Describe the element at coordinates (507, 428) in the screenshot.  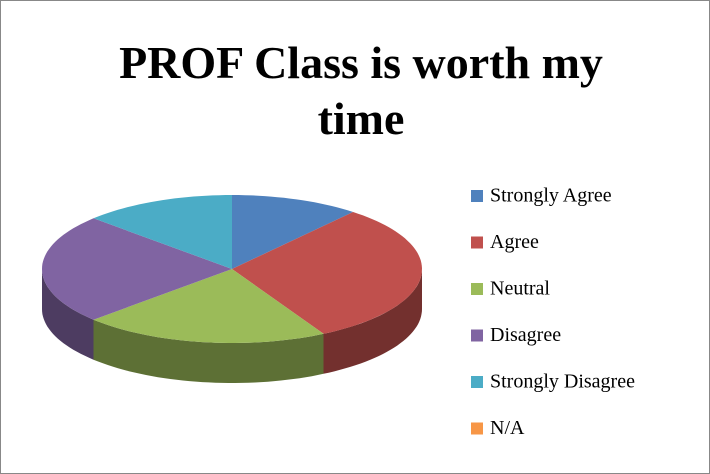
I see `legend-label: N/A` at that location.